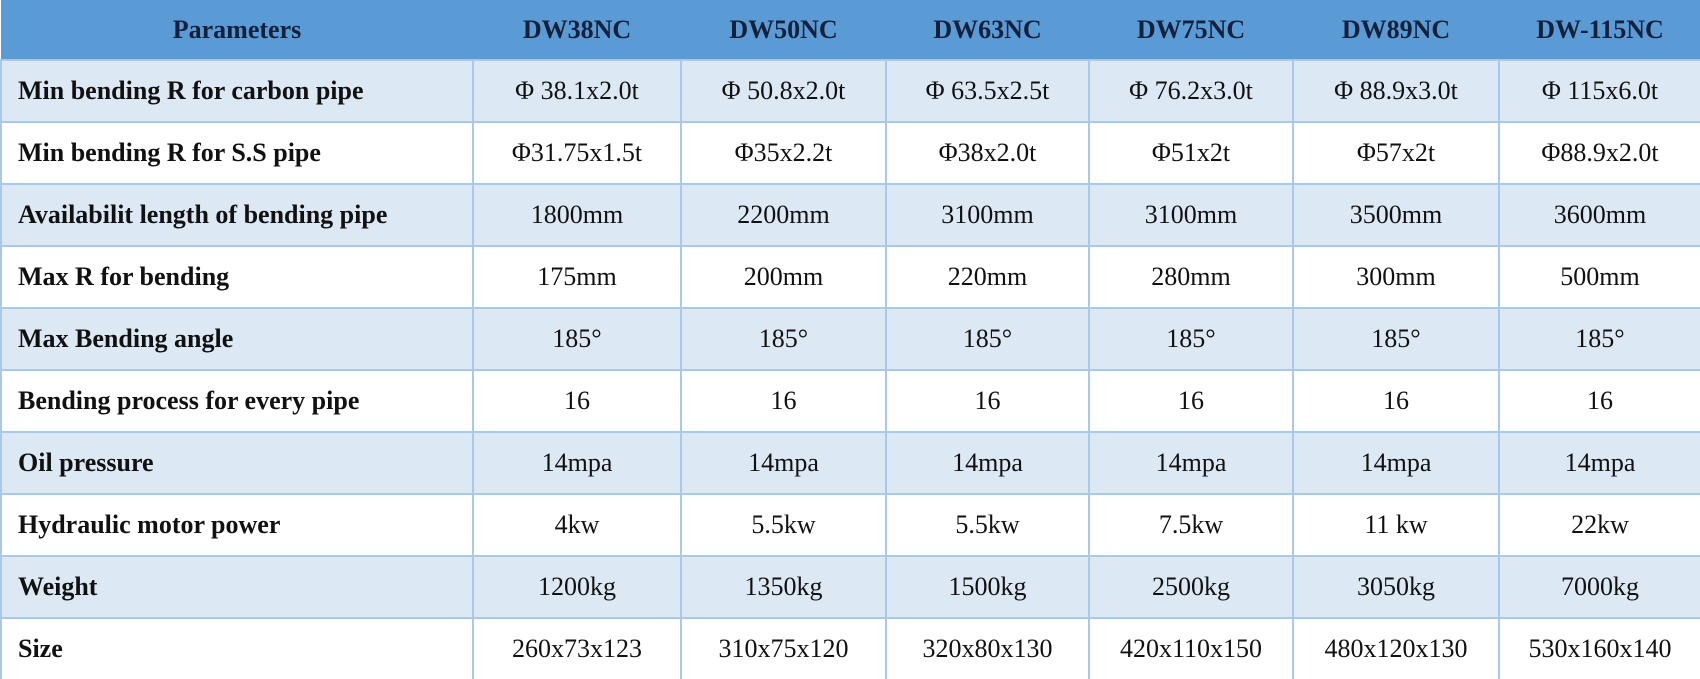  What do you see at coordinates (577, 215) in the screenshot?
I see `value-cell: 1800mm` at bounding box center [577, 215].